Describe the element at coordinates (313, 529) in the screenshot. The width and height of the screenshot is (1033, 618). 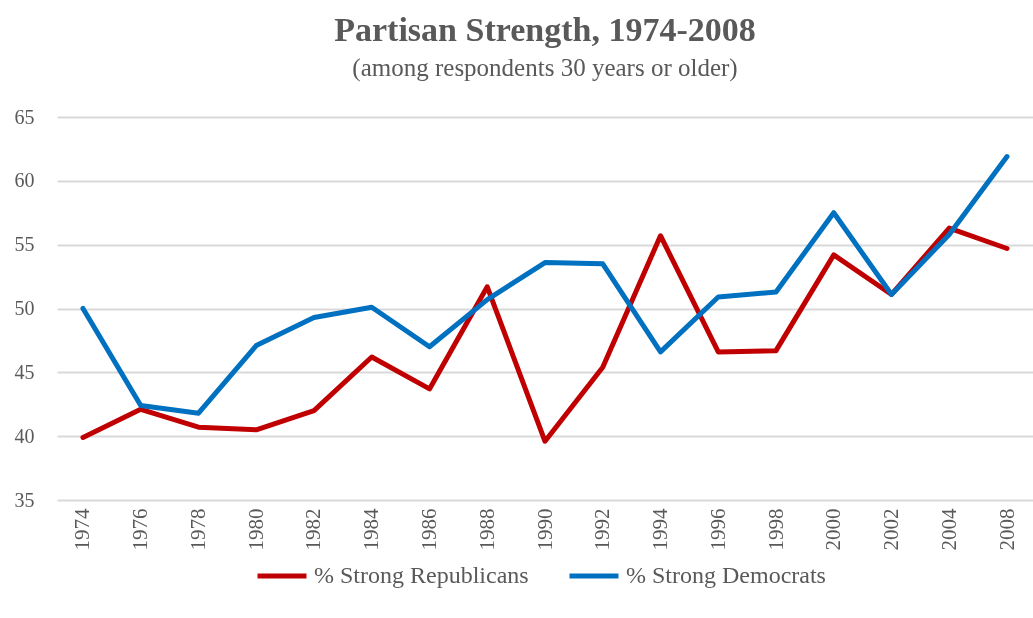
I see `x-tick-label: 1982` at that location.